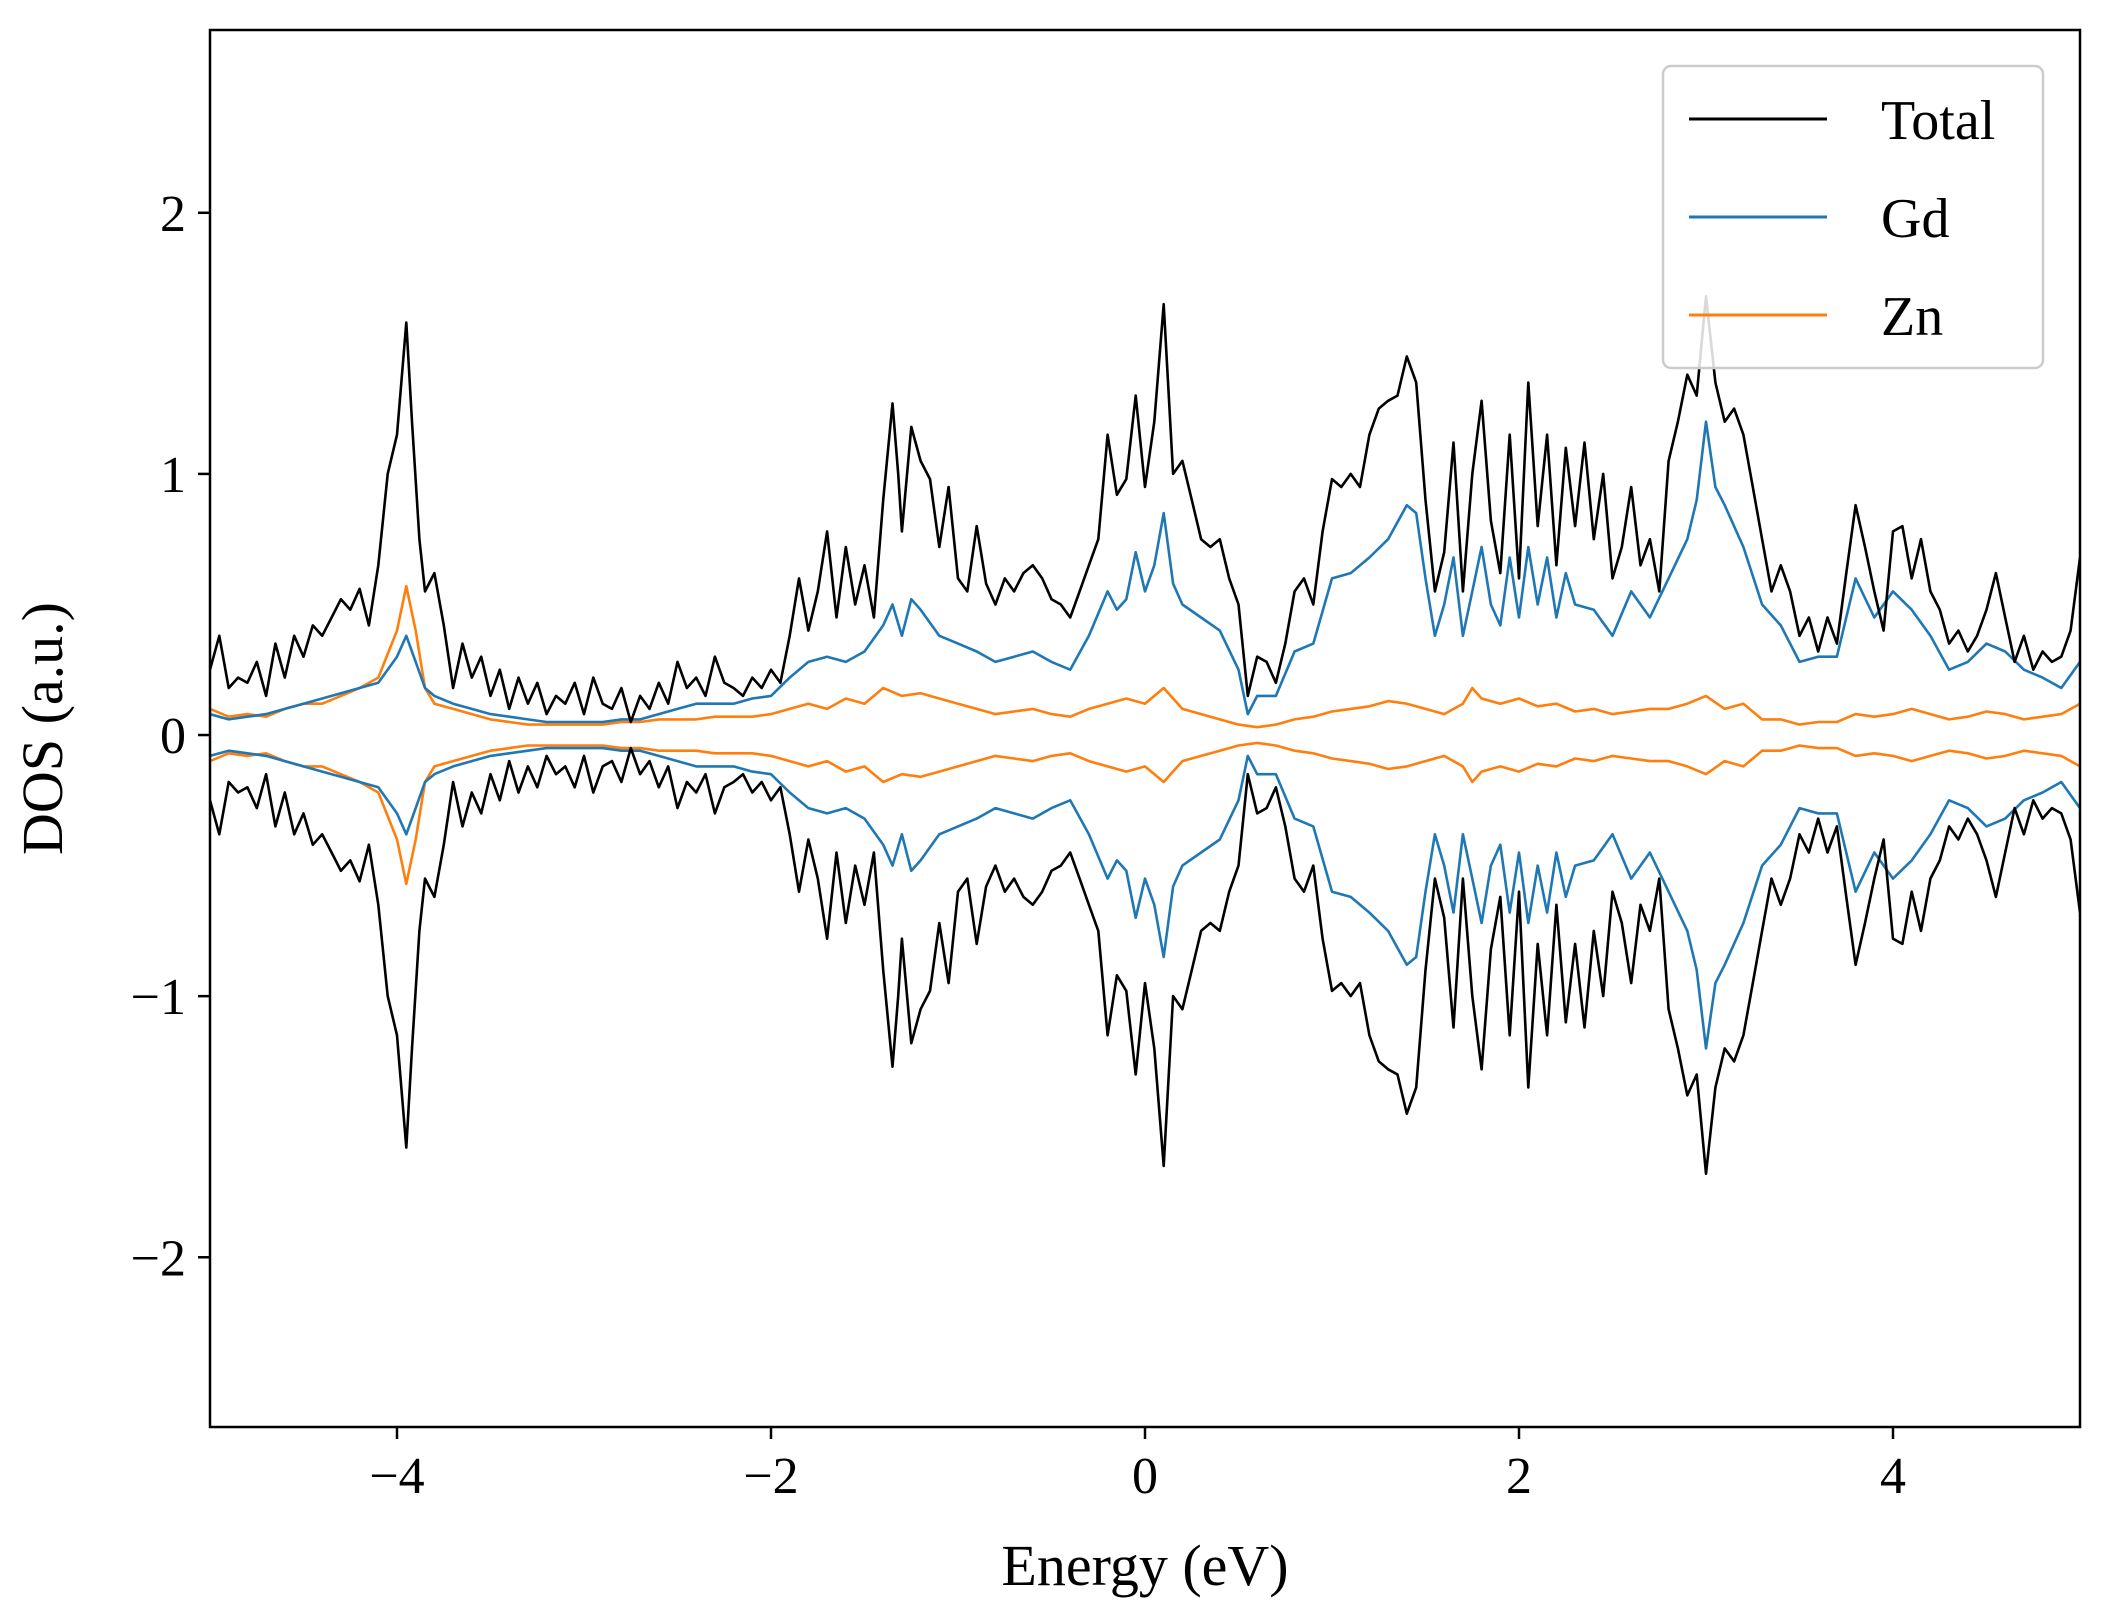 This screenshot has height=1617, width=2101. I want to click on y-tick-label: 1, so click(173, 475).